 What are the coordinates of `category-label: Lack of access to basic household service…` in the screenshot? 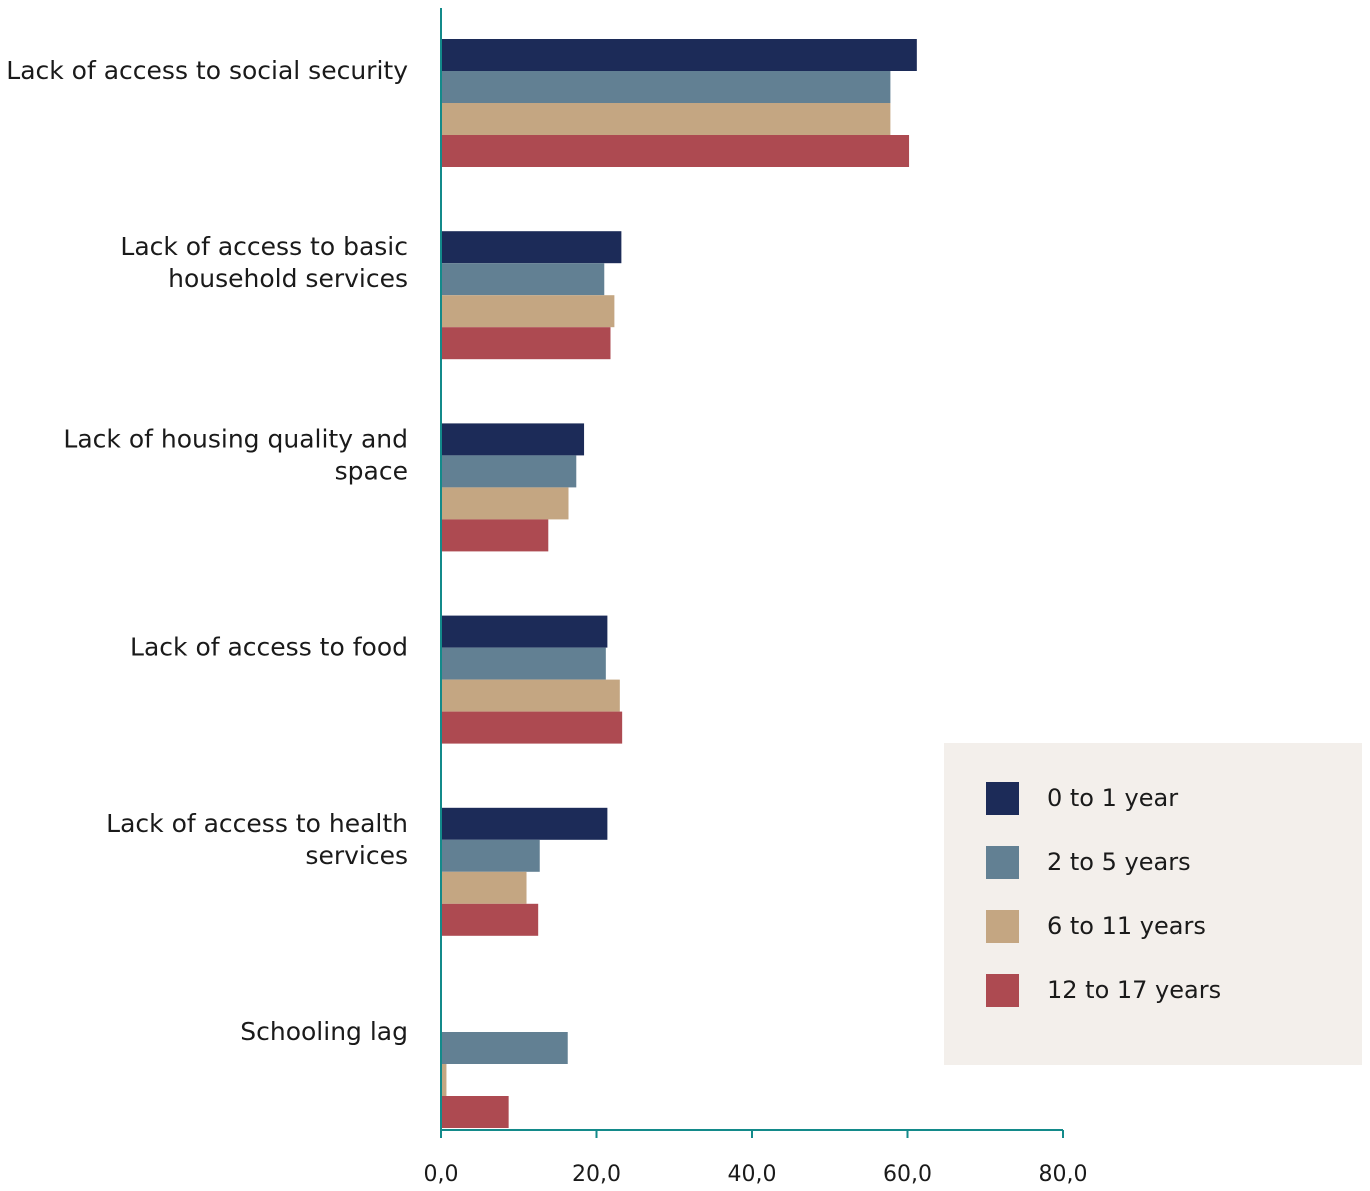 It's located at (264, 262).